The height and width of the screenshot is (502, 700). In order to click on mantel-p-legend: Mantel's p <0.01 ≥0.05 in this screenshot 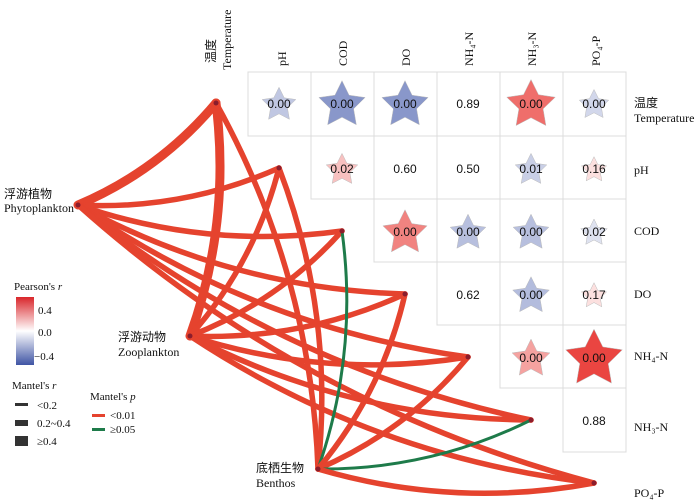, I will do `click(113, 413)`.